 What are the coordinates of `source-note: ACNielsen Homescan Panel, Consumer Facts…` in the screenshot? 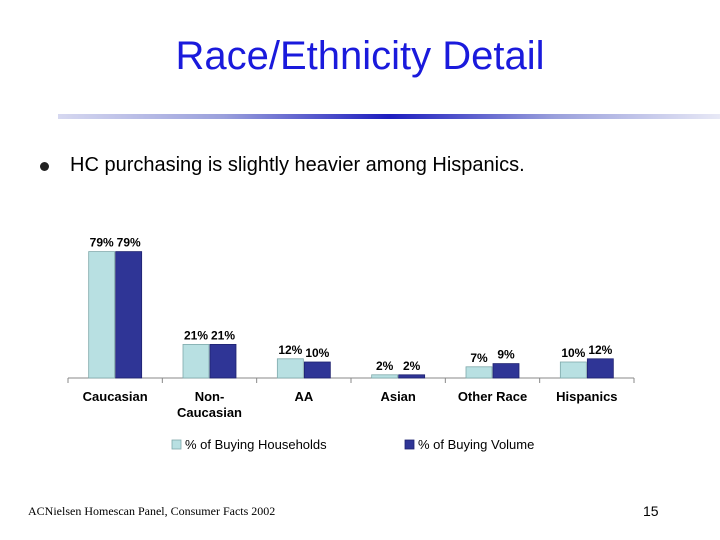 It's located at (152, 511).